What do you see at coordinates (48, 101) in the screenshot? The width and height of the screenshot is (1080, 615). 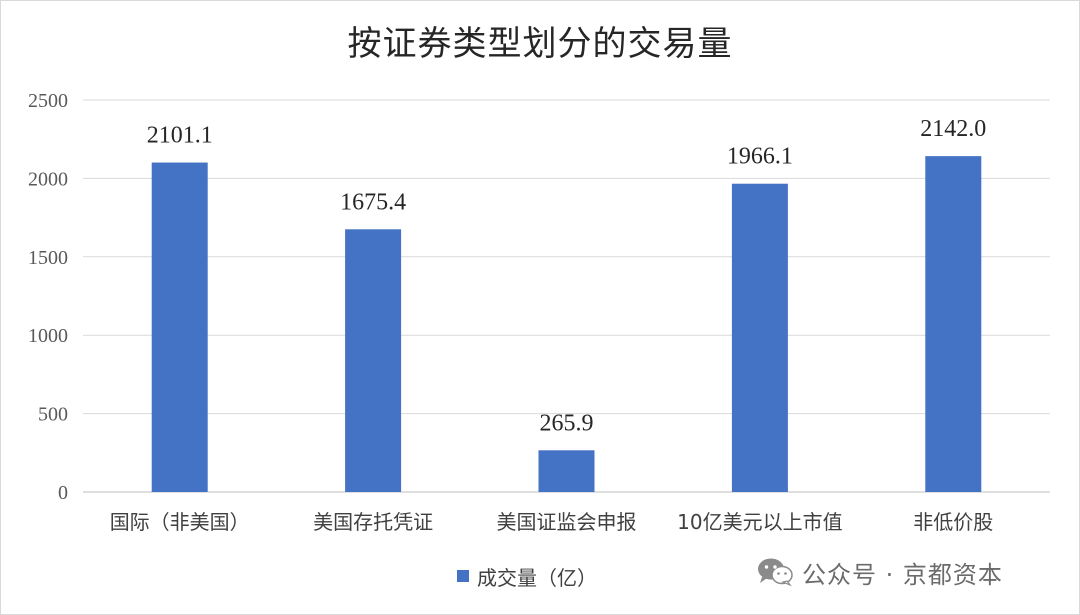 I see `y-tick-label: 2500` at bounding box center [48, 101].